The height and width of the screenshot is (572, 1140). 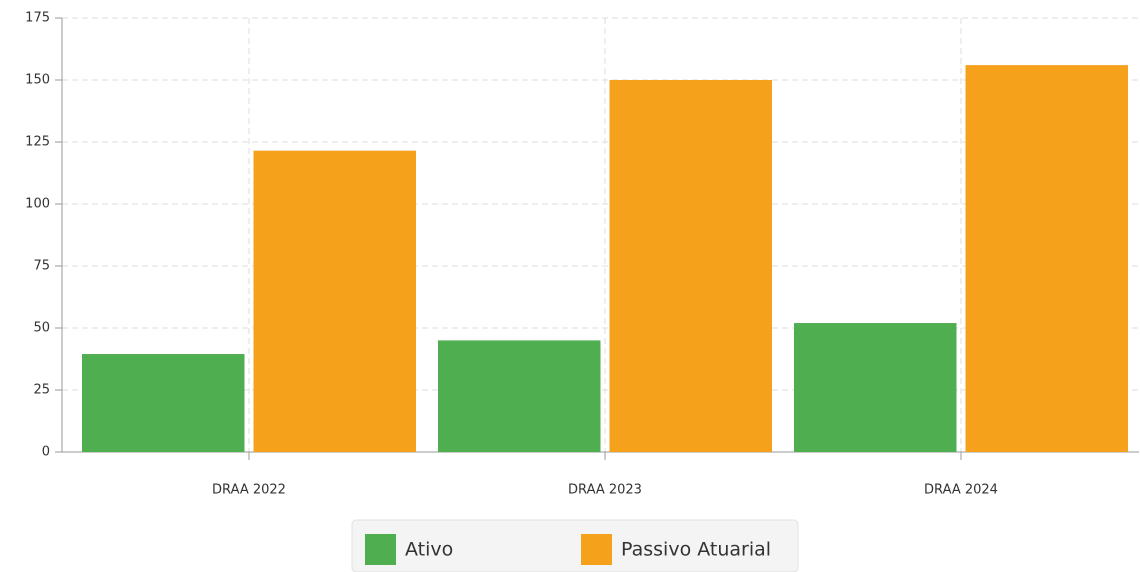 I want to click on legend-box, so click(x=575, y=545).